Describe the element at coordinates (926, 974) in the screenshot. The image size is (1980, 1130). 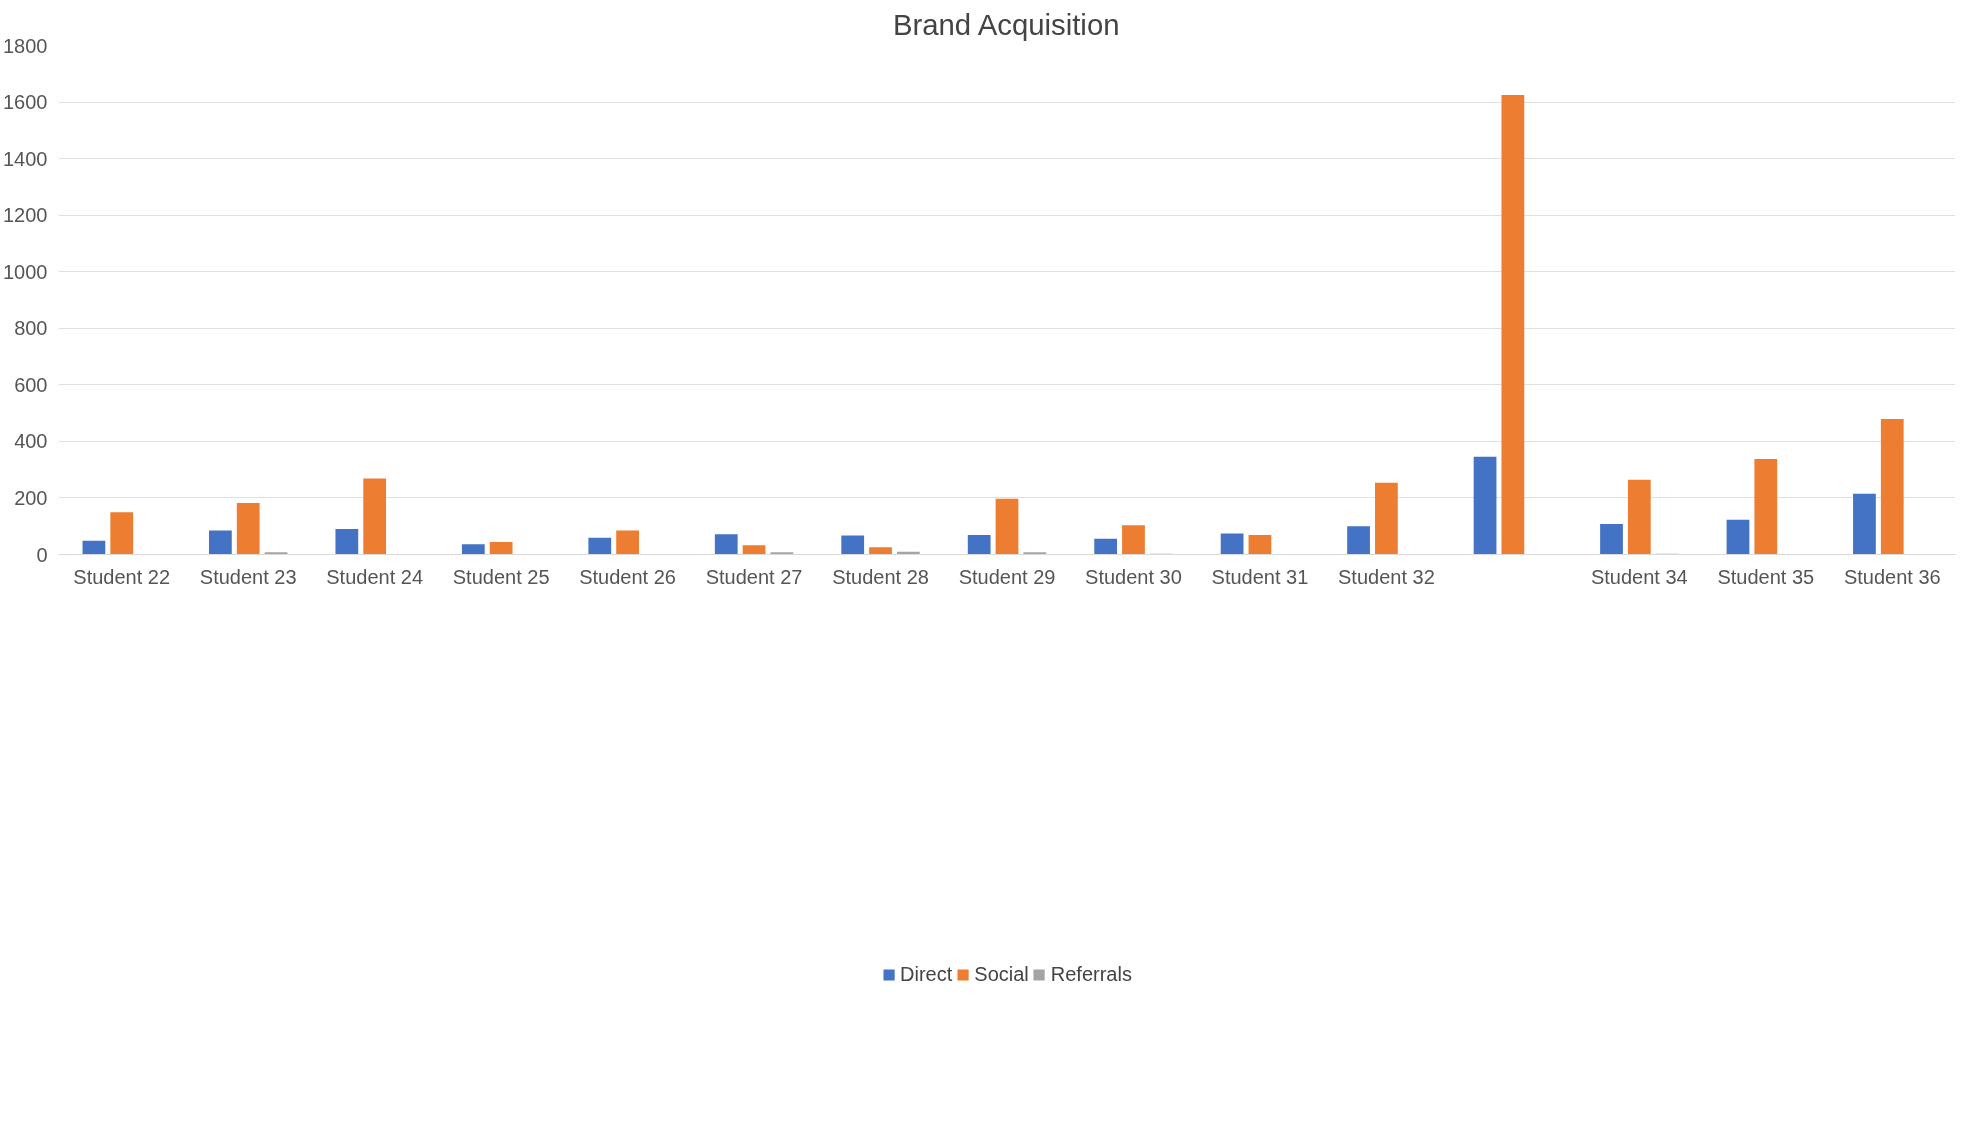
I see `legend-label: Direct` at that location.